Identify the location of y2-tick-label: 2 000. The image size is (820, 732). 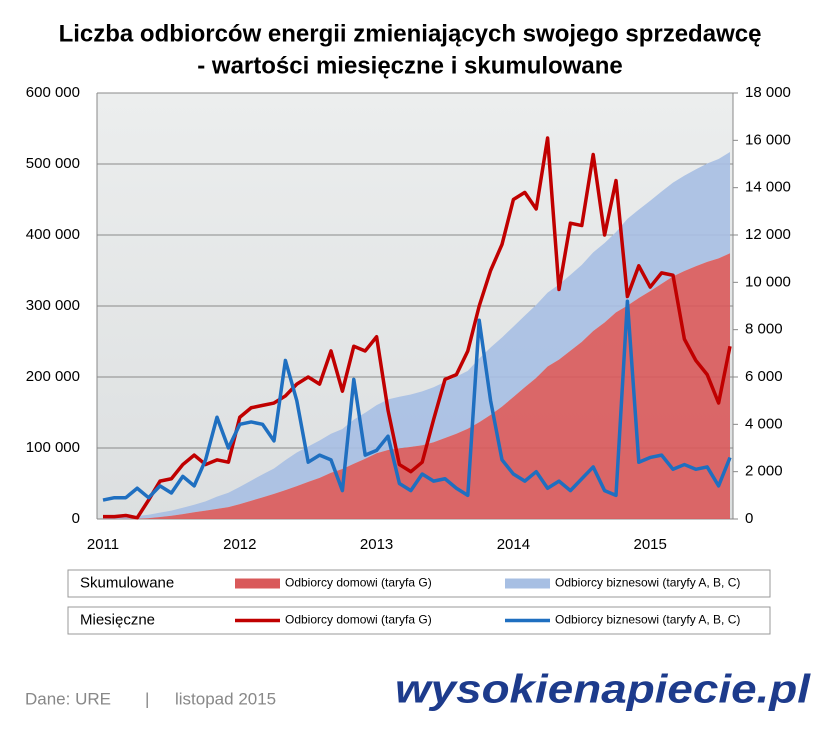
(764, 471).